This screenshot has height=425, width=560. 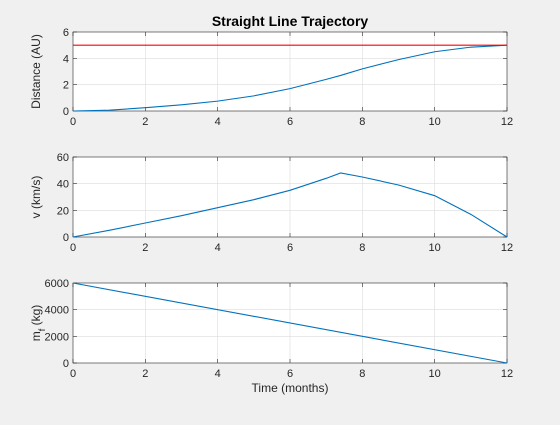 I want to click on y-tick-label: 6, so click(x=66, y=33).